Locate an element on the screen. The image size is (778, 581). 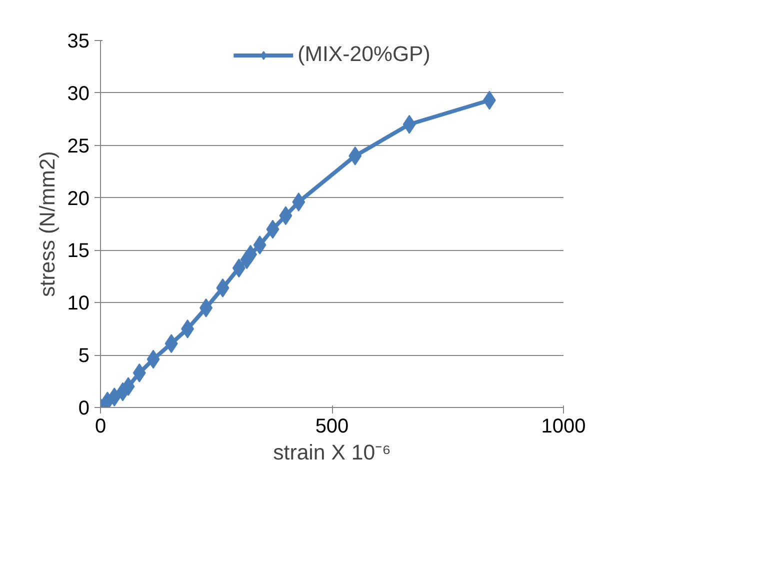
y-tick-label: 5 is located at coordinates (84, 356).